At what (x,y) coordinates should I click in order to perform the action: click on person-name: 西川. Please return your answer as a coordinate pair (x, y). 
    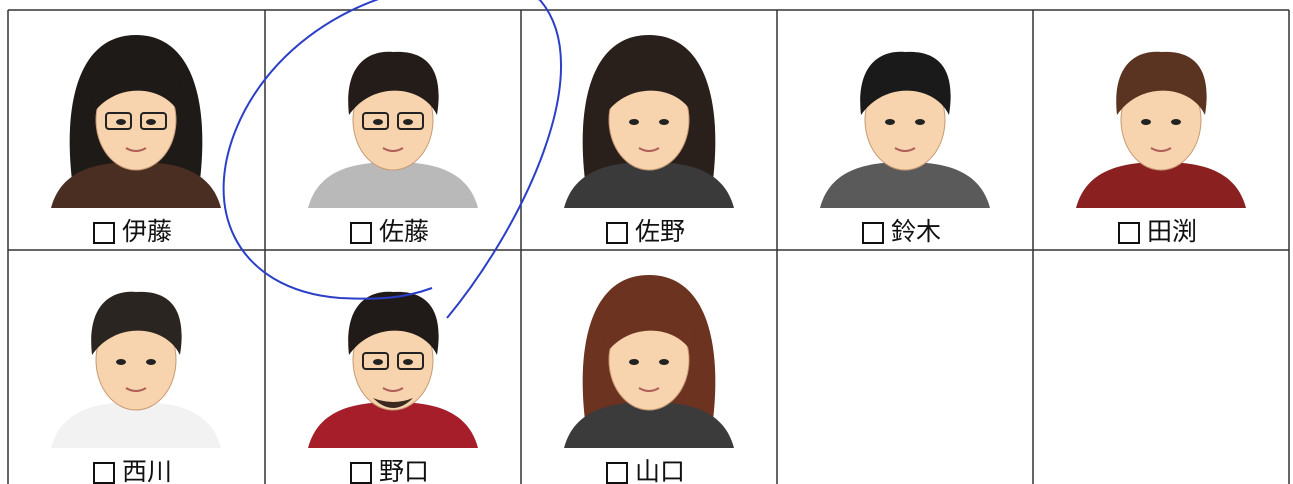
    Looking at the image, I should click on (147, 470).